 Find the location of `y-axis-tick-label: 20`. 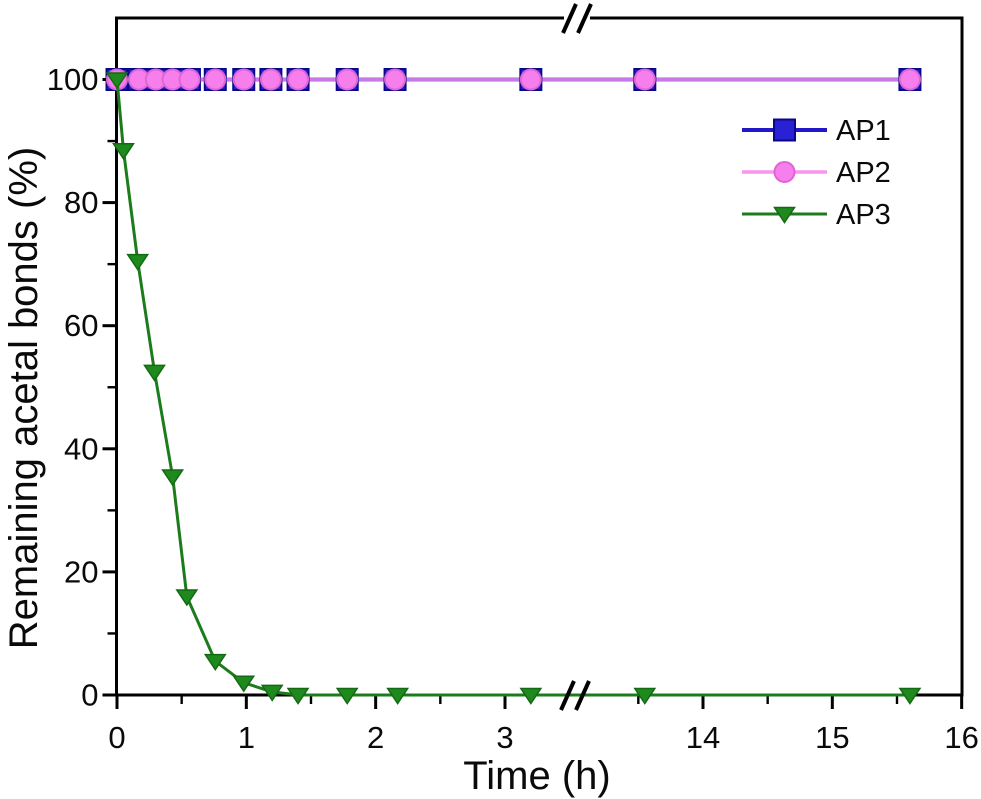

y-axis-tick-label: 20 is located at coordinates (81, 571).